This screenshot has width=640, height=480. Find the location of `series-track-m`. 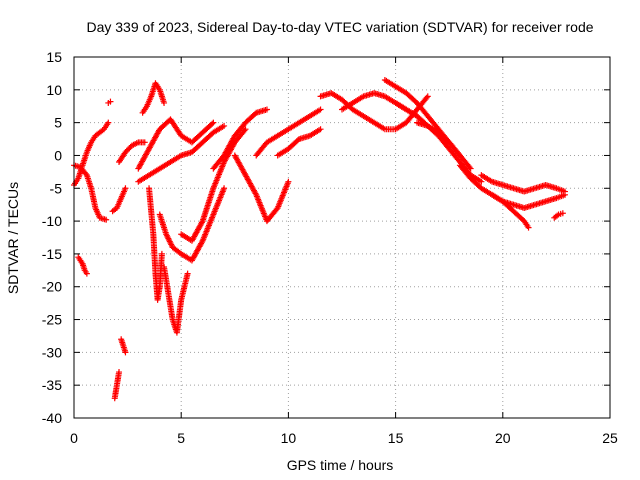

series-track-m is located at coordinates (181, 153).